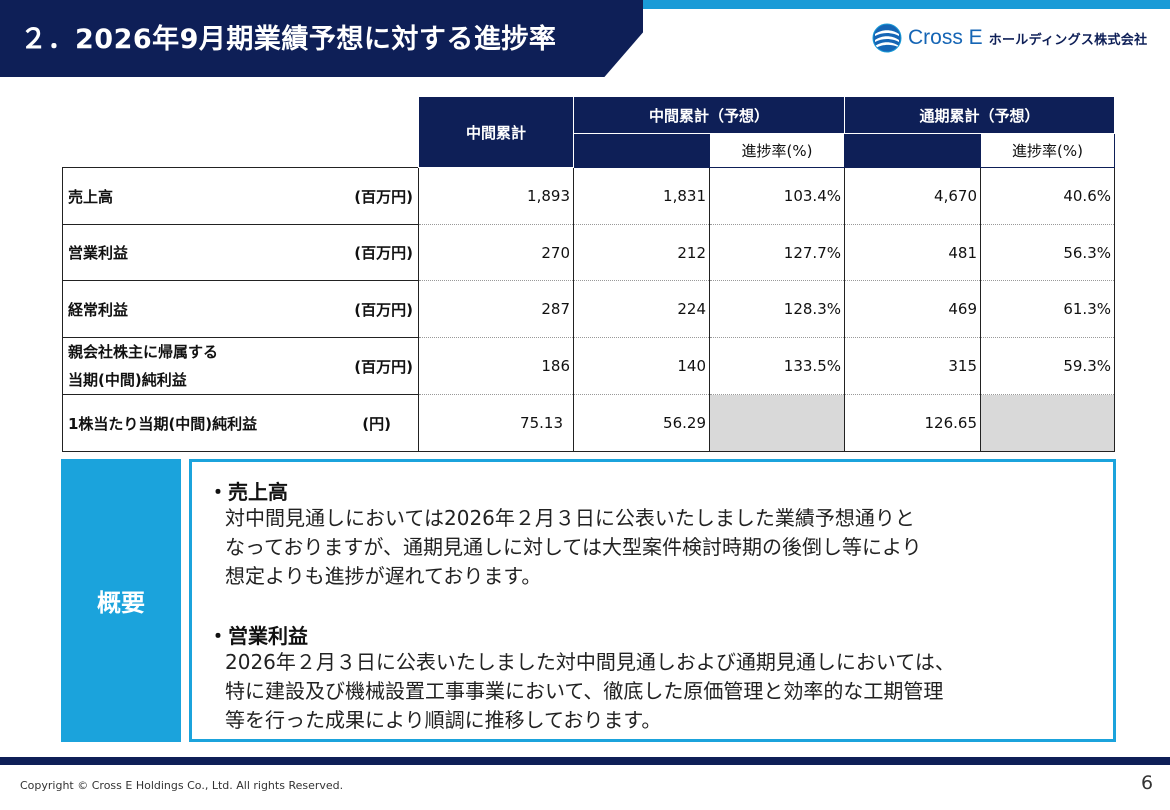 Image resolution: width=1170 pixels, height=810 pixels. Describe the element at coordinates (496, 423) in the screenshot. I see `cell-interim-actual: 75.13` at that location.